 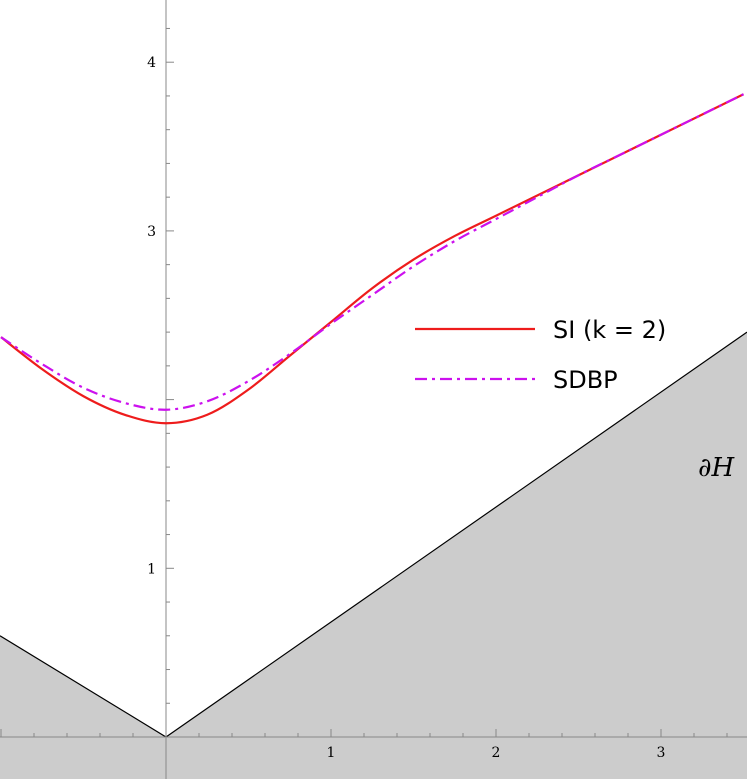 What do you see at coordinates (609, 330) in the screenshot?
I see `legend-label-si: SI (k = 2)` at bounding box center [609, 330].